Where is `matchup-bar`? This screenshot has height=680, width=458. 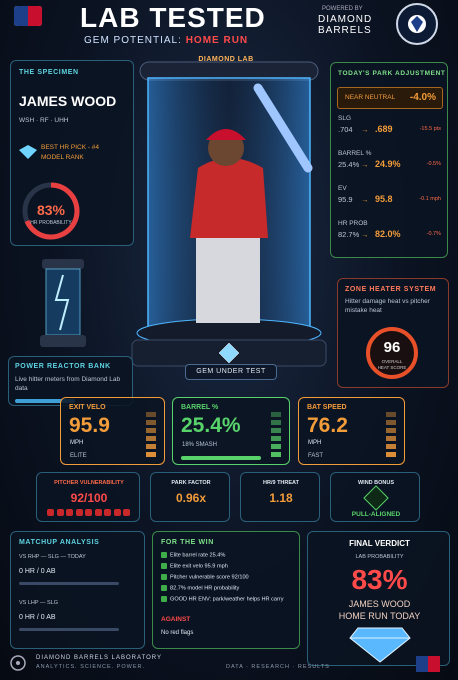
matchup-bar is located at coordinates (69, 583).